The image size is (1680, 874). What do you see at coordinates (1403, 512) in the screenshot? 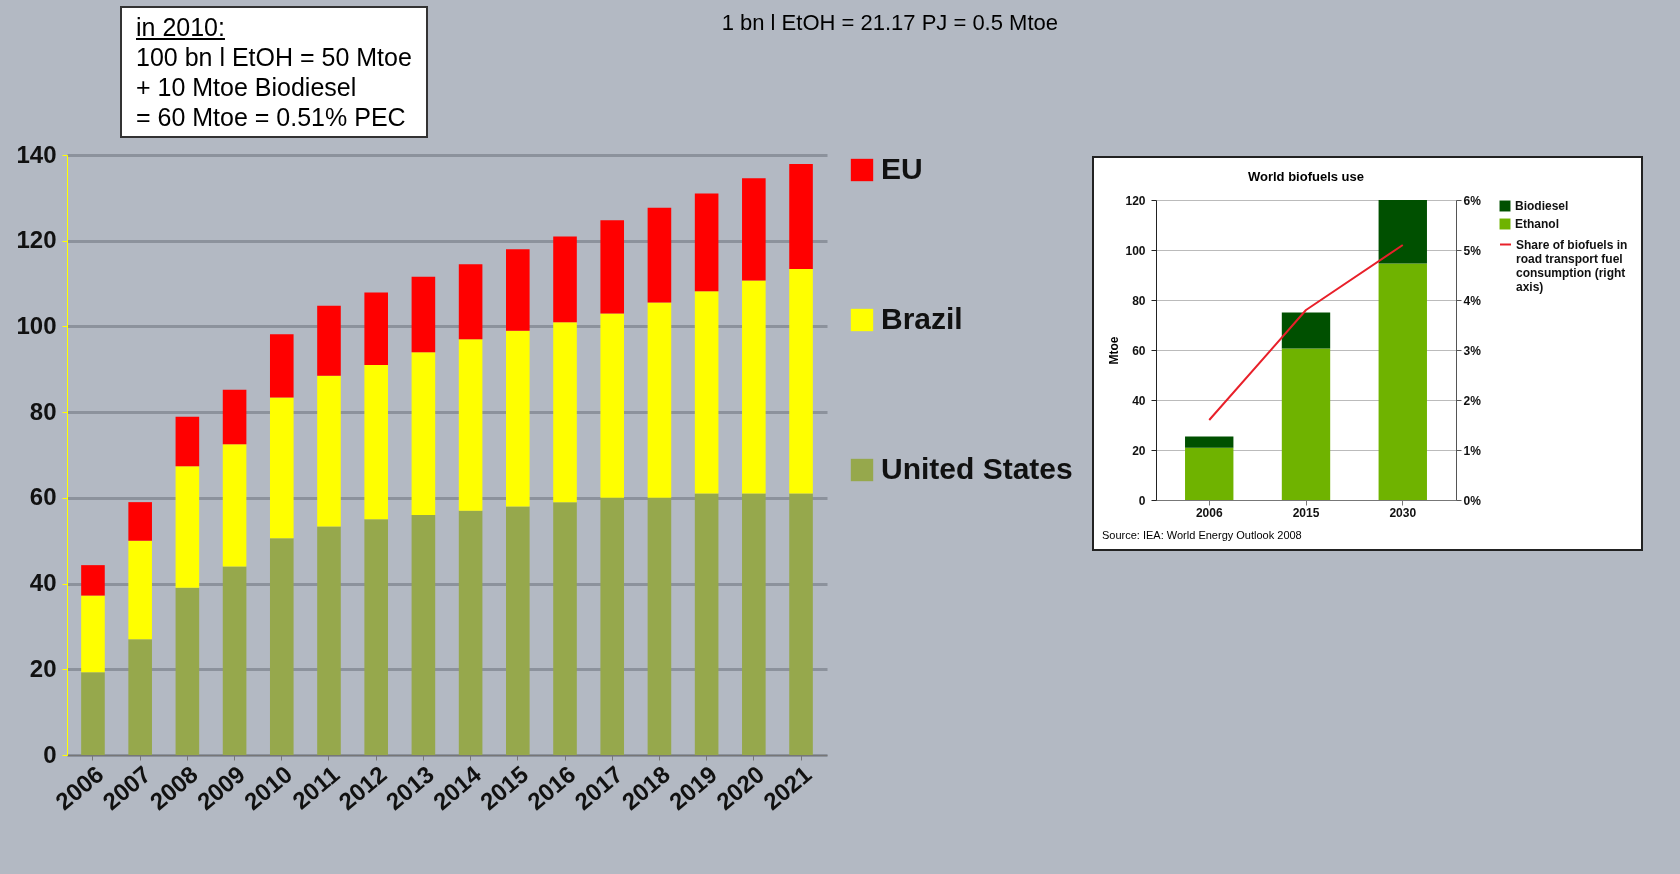
I see `x-tick-label: 2030` at bounding box center [1403, 512].